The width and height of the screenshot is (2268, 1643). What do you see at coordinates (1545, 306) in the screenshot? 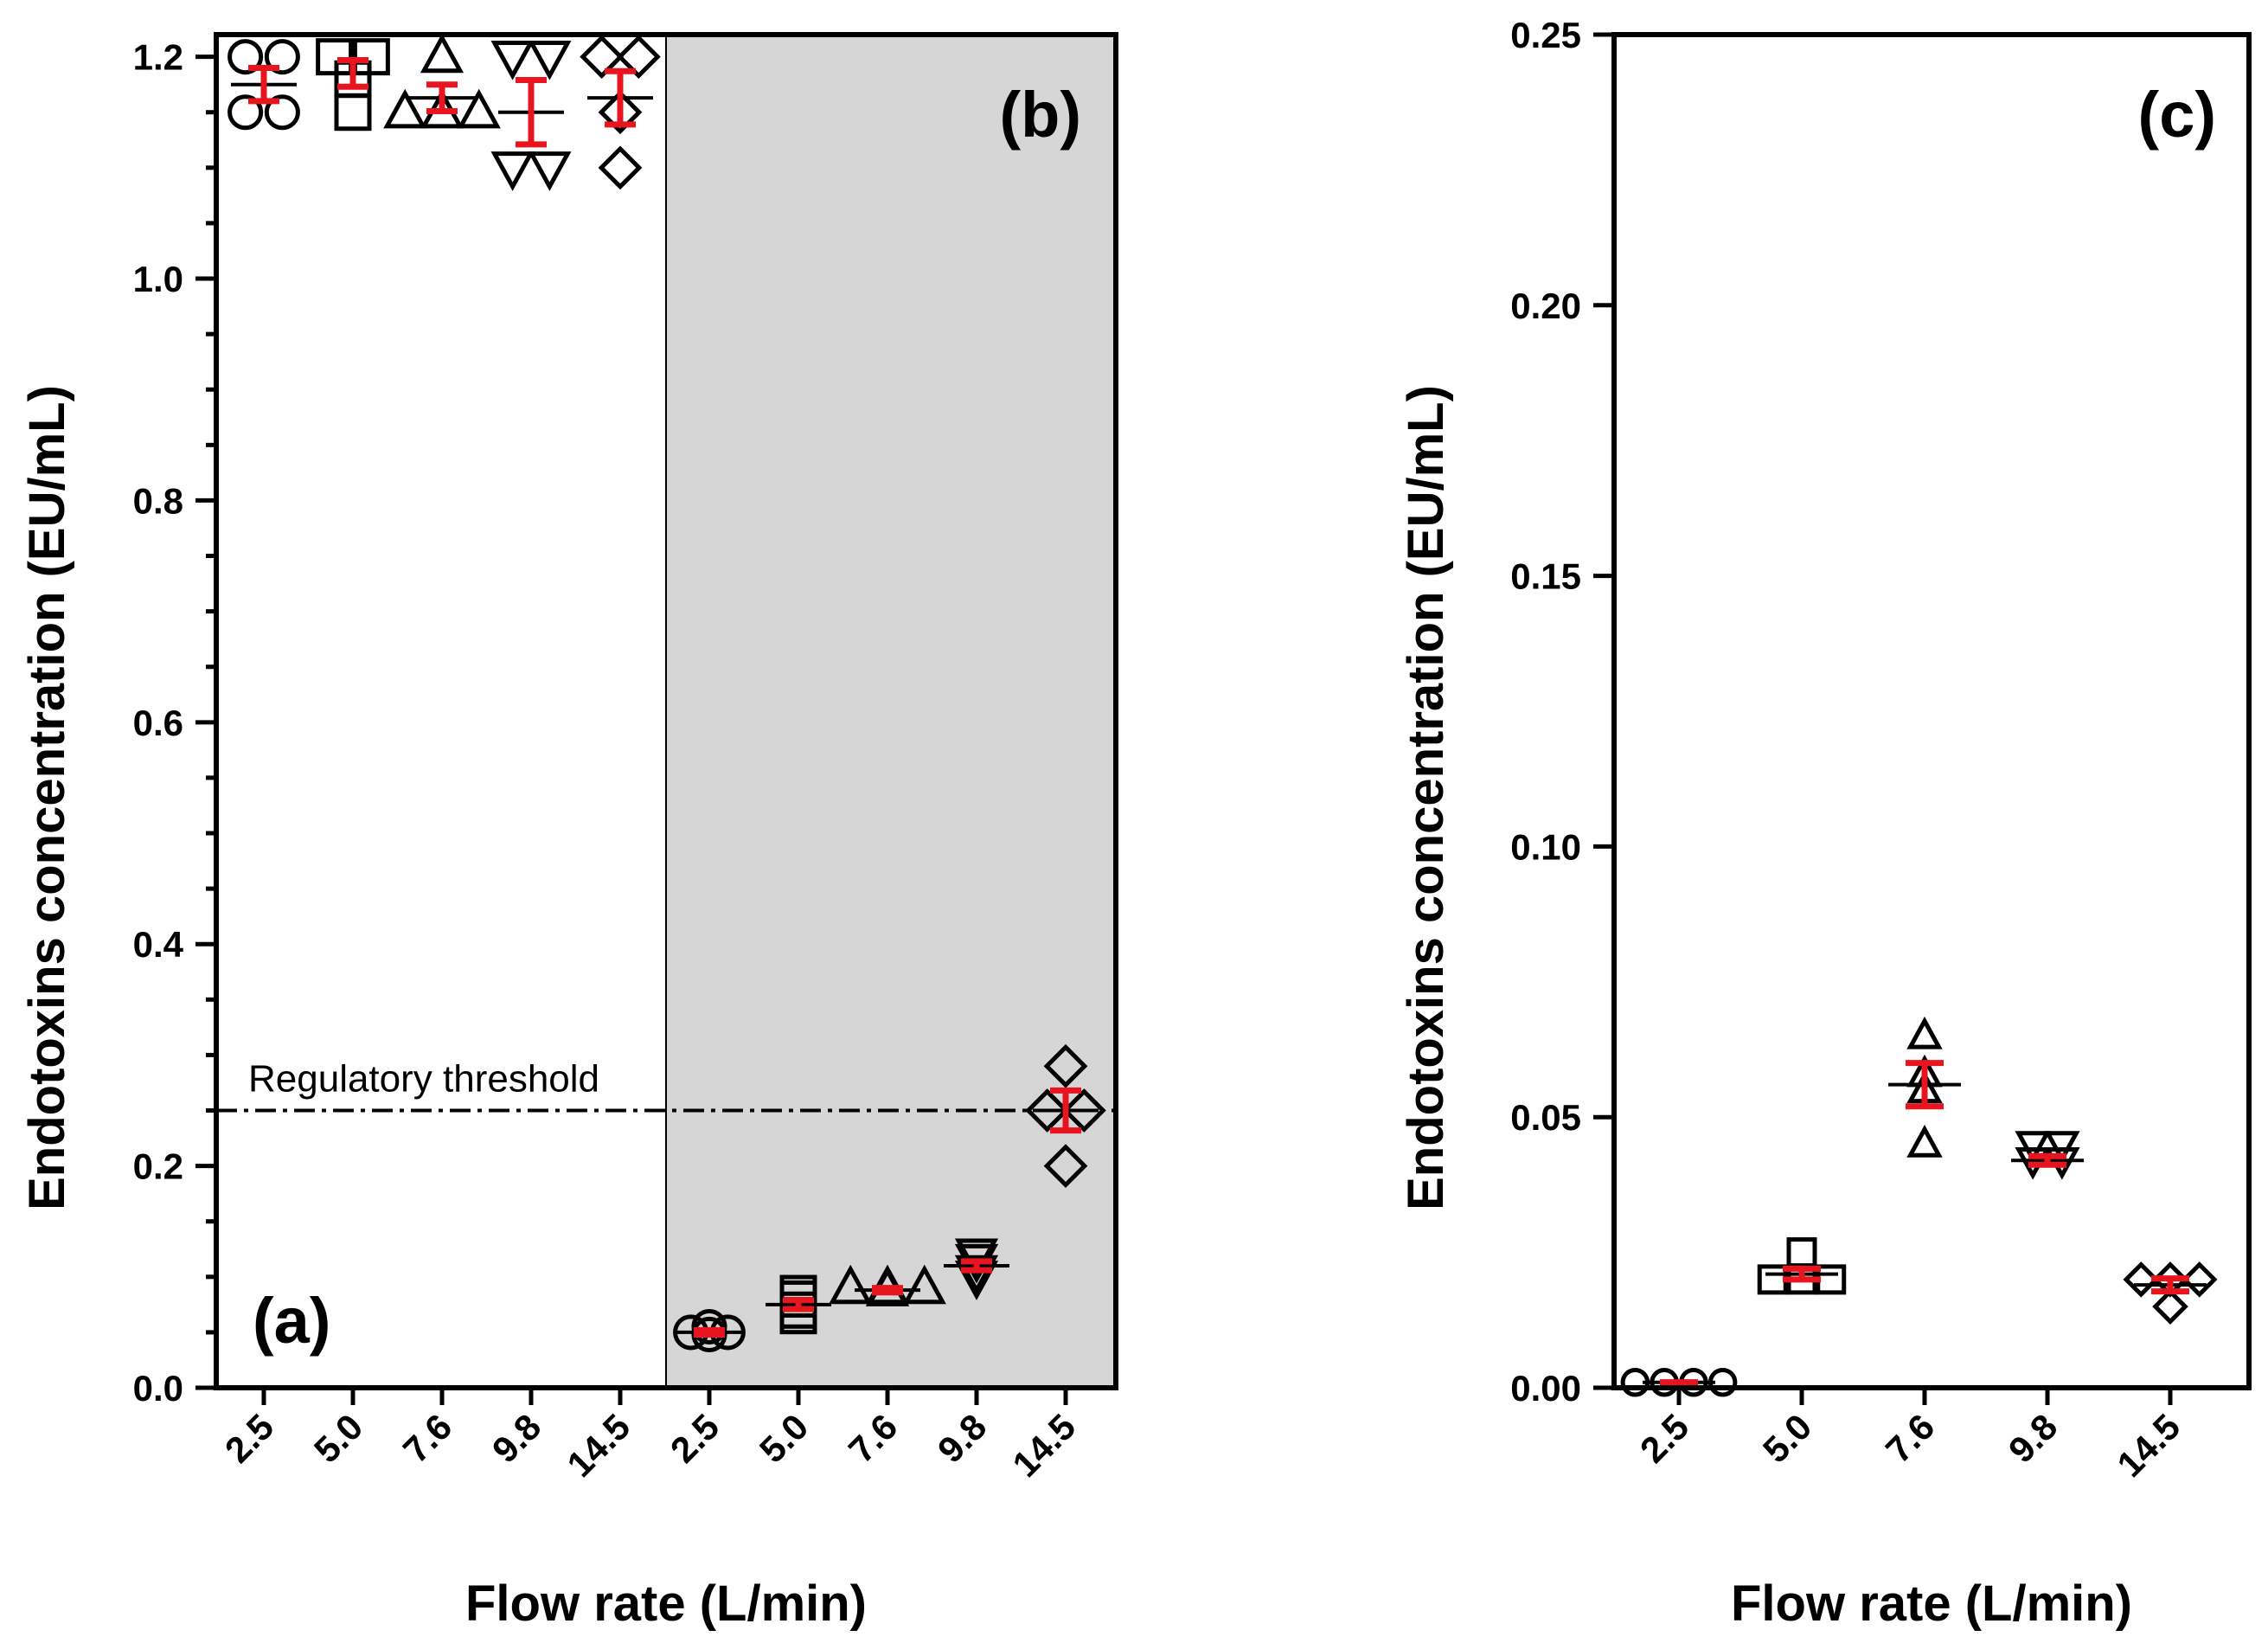
I see `y-tick-label: 0.20` at bounding box center [1545, 306].